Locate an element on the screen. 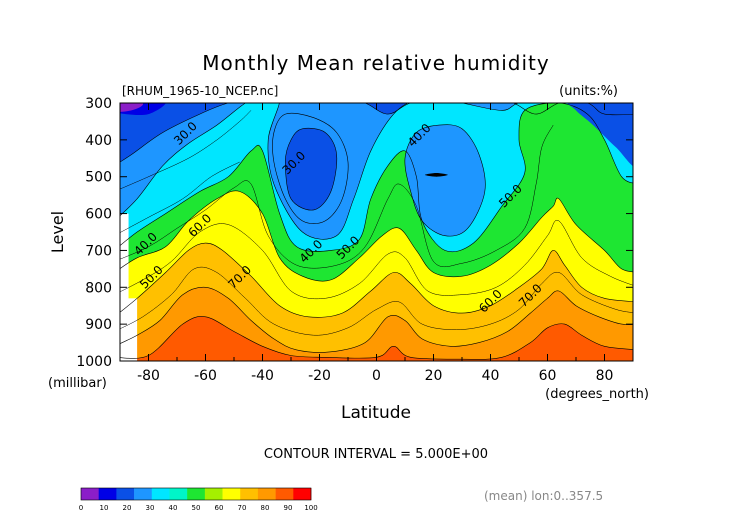 Image resolution: width=752 pixels, height=532 pixels. y-tick-label-4: 700 is located at coordinates (98, 251).